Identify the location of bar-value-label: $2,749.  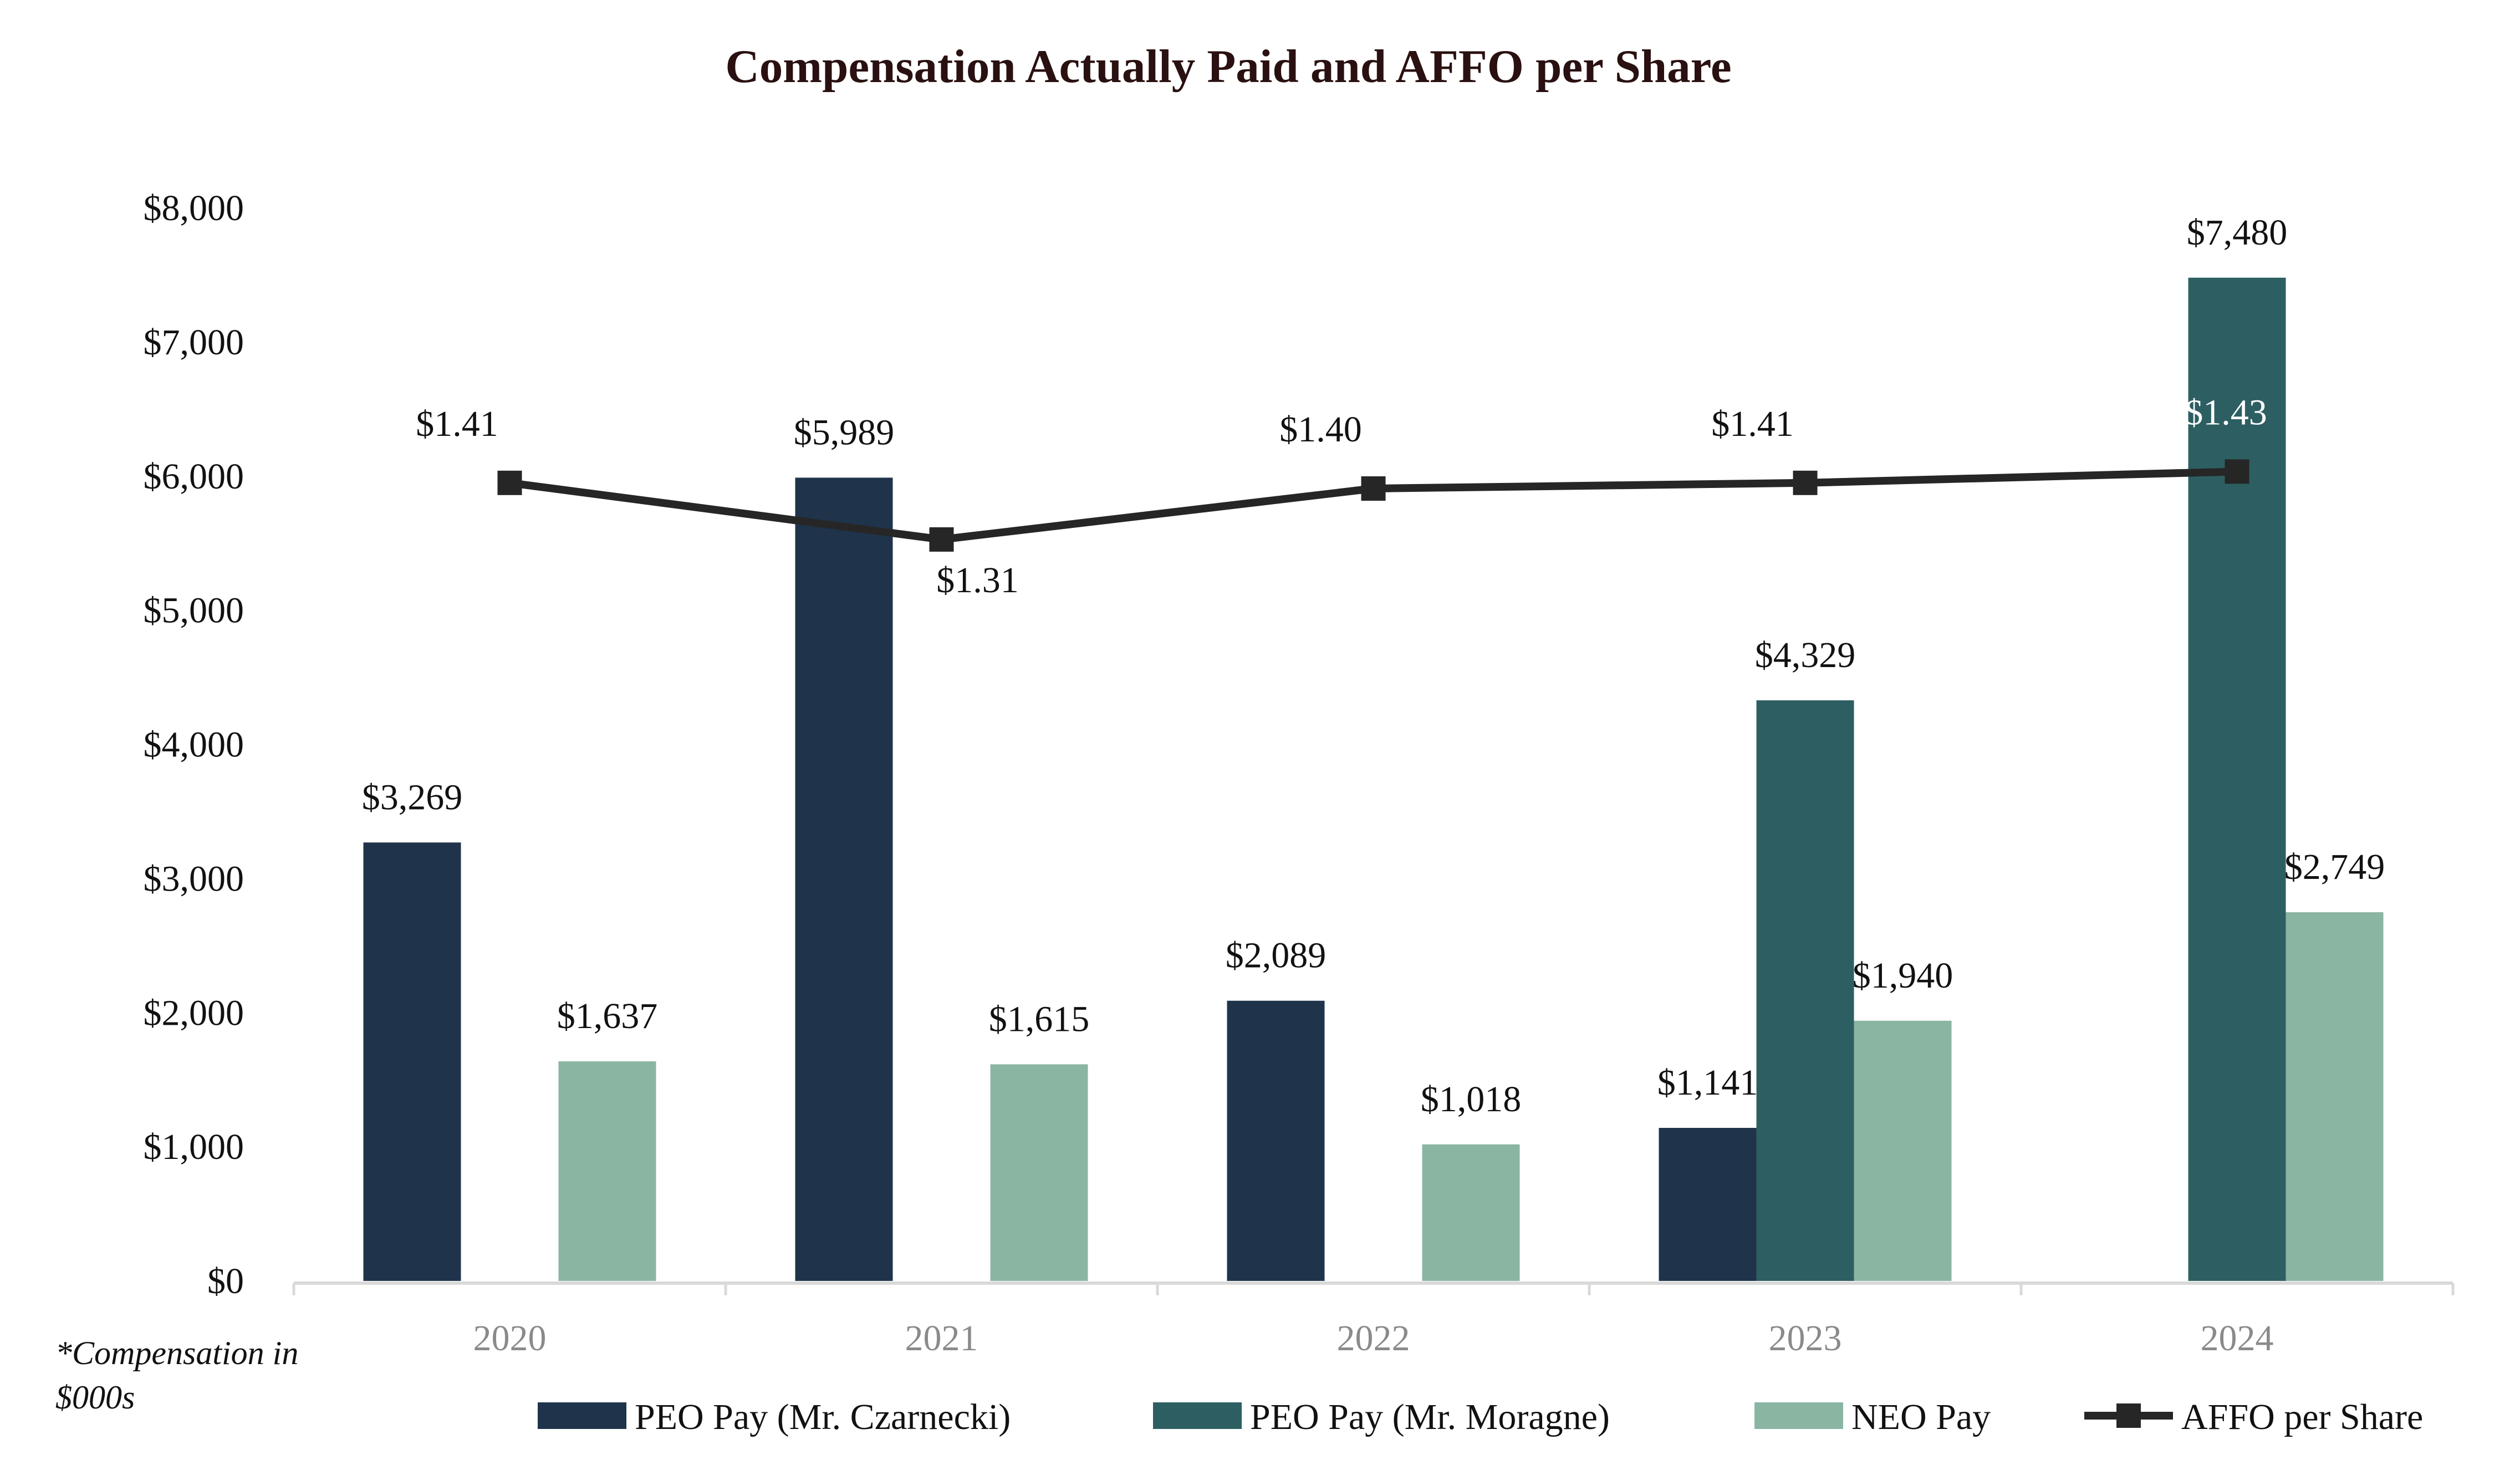
(2334, 867).